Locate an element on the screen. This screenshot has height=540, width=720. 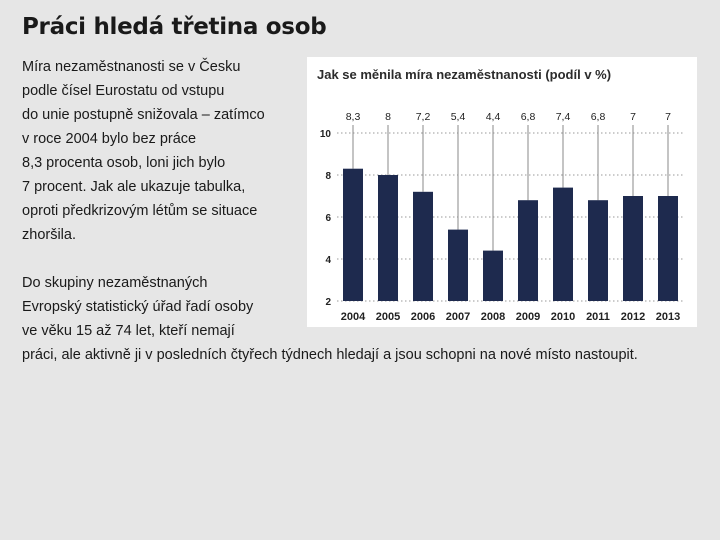
x-tick-label: 2013 is located at coordinates (668, 317).